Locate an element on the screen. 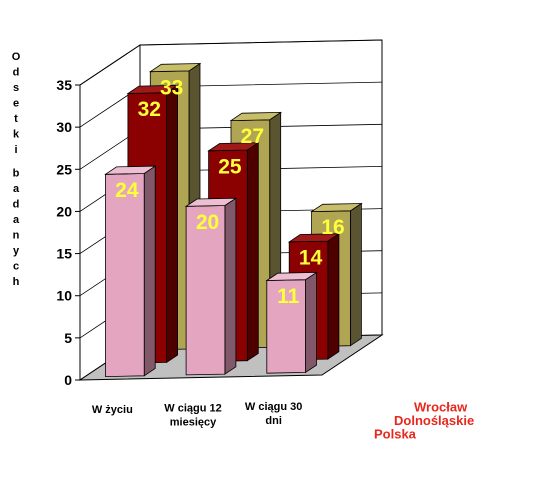 This screenshot has height=483, width=557. y-axis-label-letter: h is located at coordinates (16, 282).